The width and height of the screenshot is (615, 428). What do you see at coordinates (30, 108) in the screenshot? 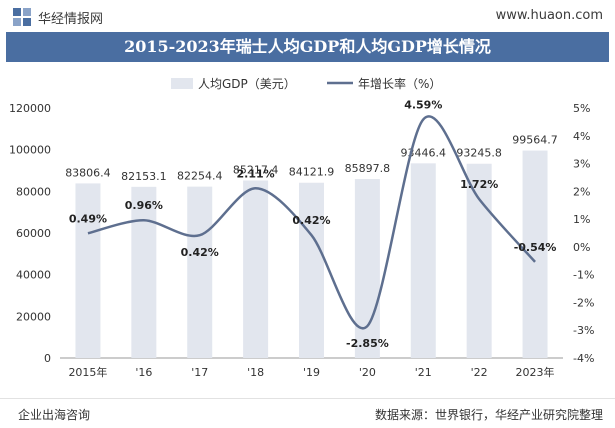
I see `left-tick-label: 120000` at bounding box center [30, 108].